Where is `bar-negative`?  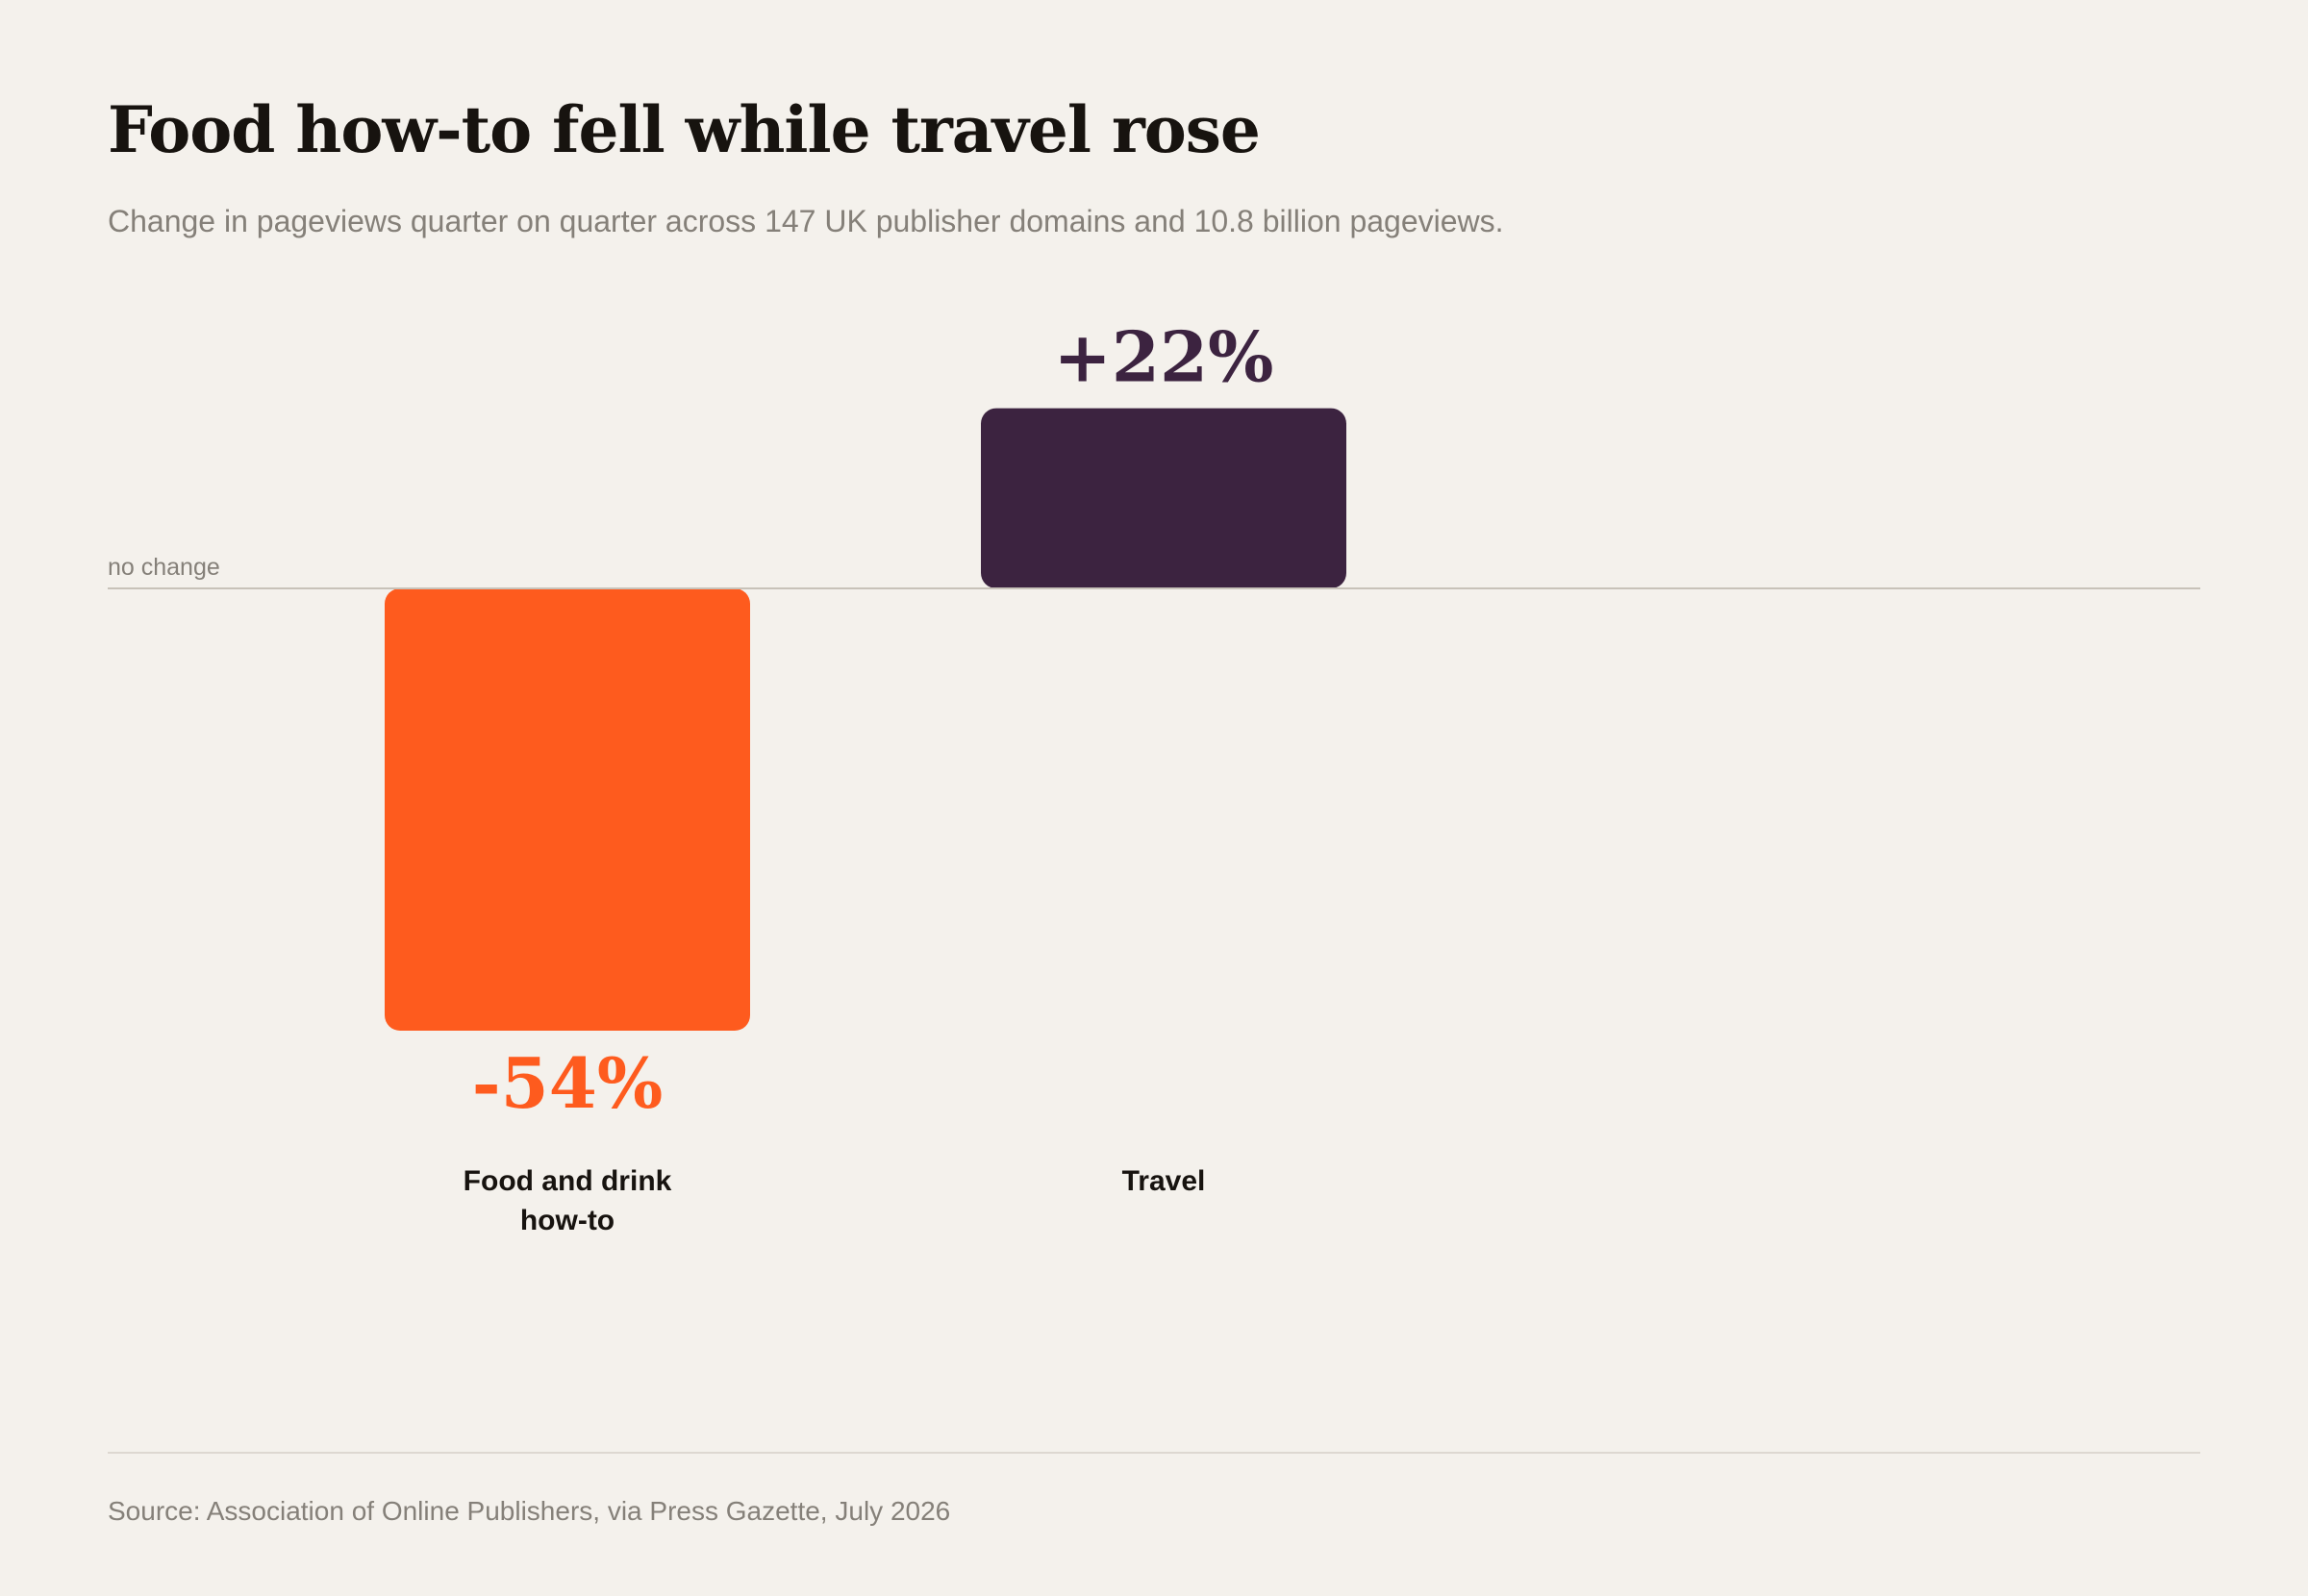 bar-negative is located at coordinates (568, 809).